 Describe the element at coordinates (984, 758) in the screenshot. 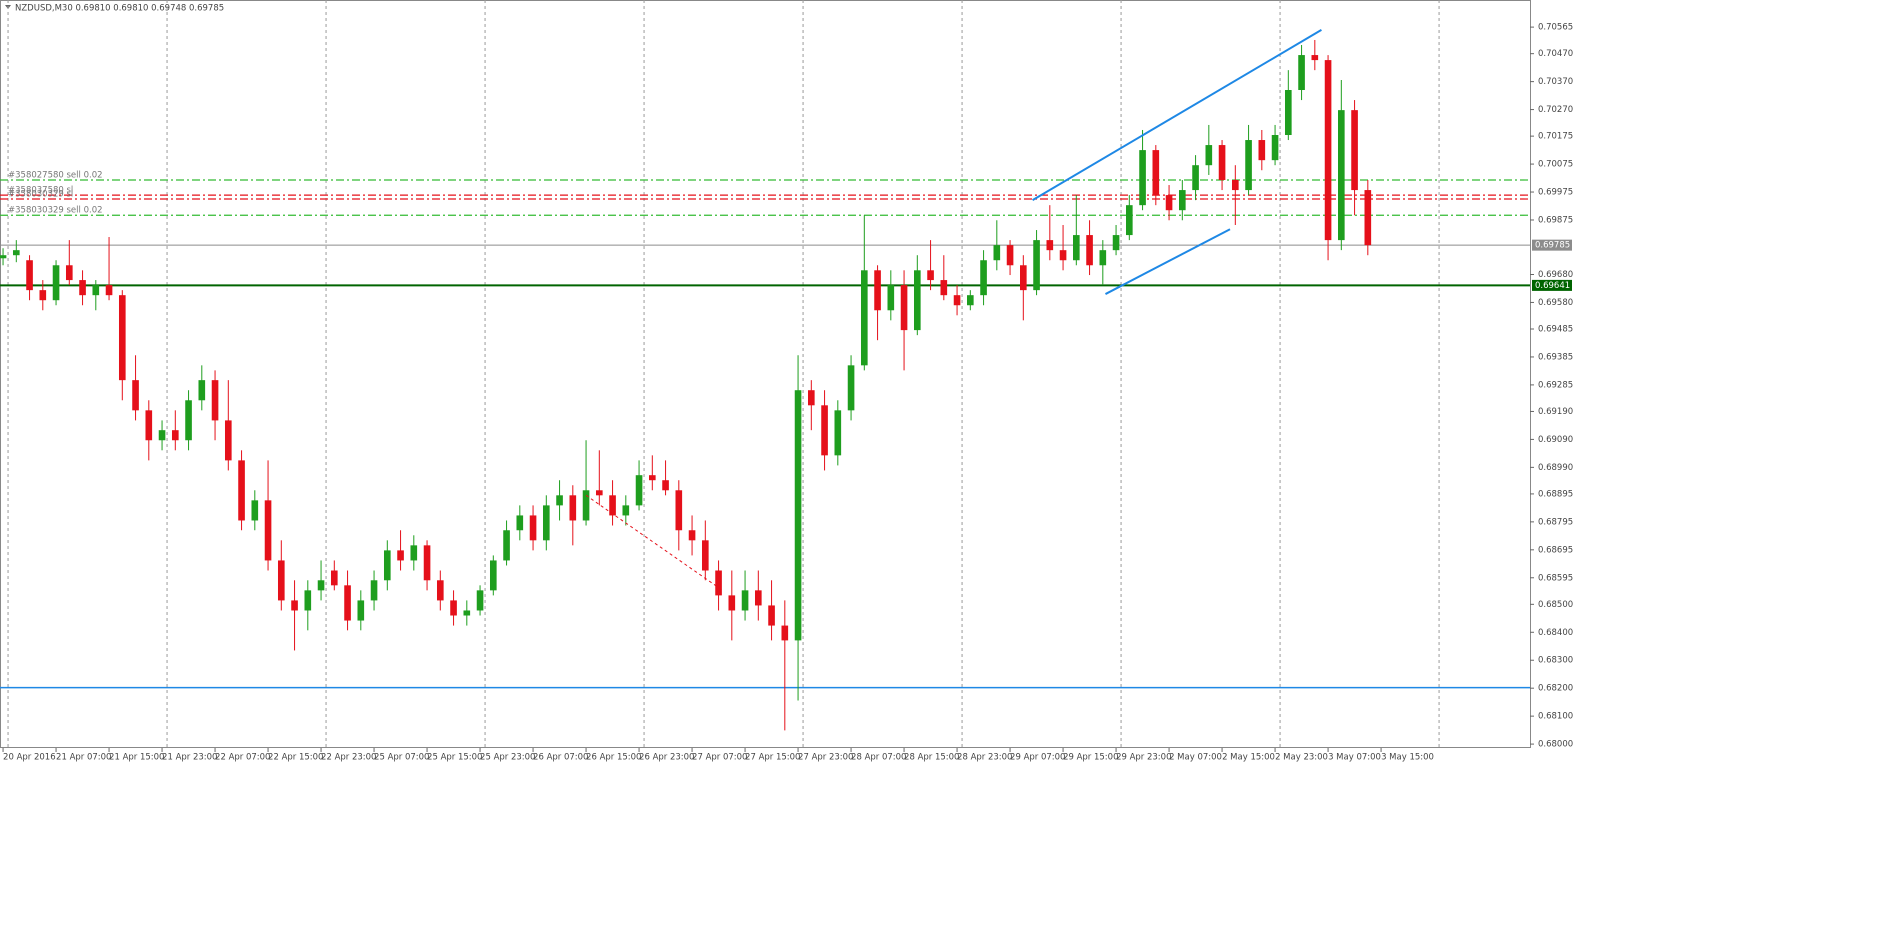

I see `x-tick-label: 28 Apr 23:00` at that location.